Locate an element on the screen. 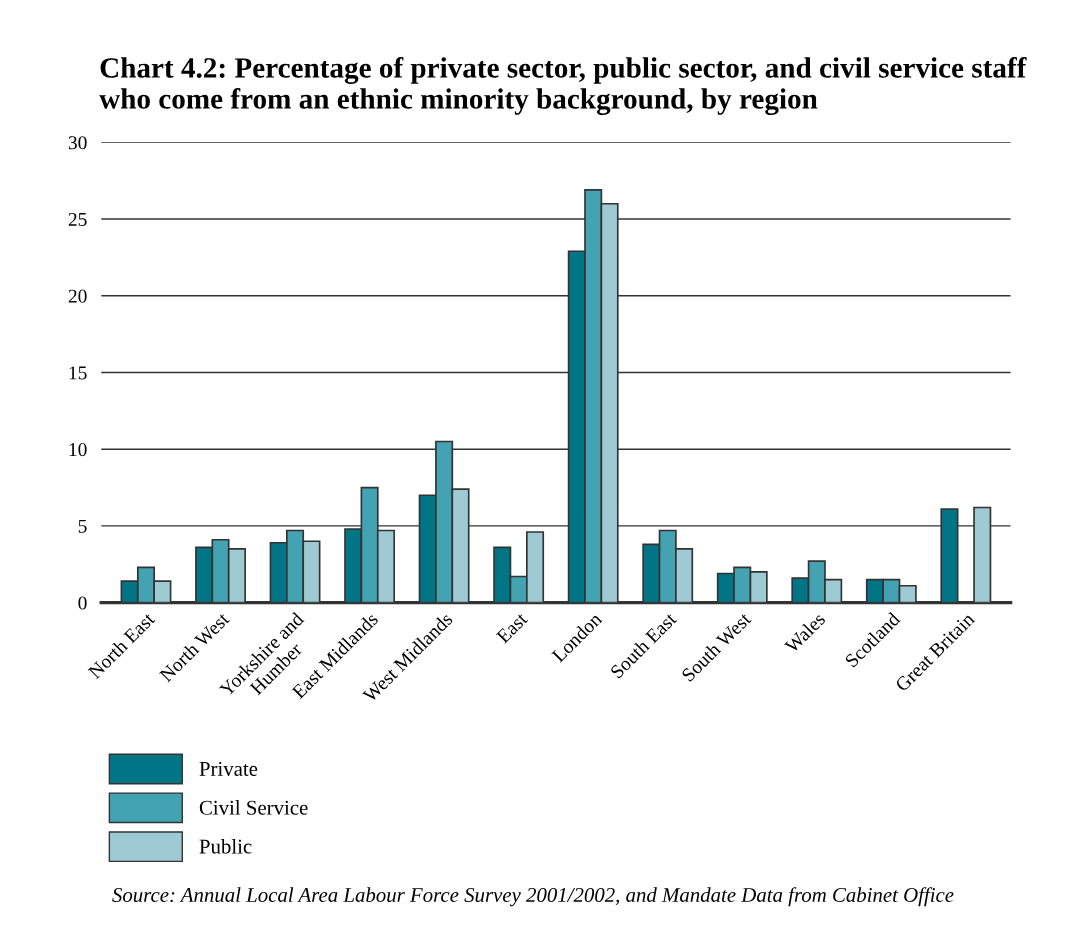  legend-label: Private is located at coordinates (228, 768).